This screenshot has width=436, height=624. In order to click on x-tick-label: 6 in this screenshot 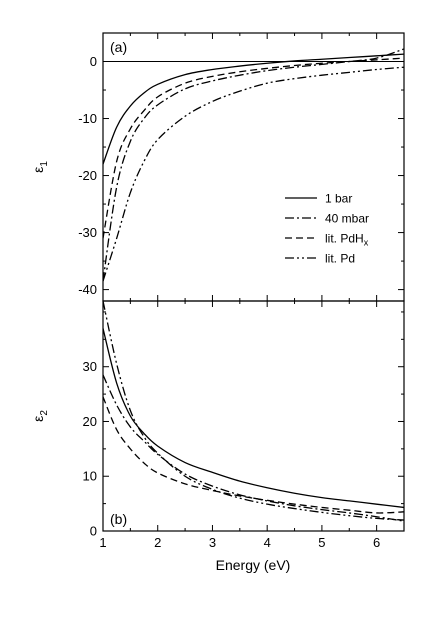, I will do `click(376, 542)`.